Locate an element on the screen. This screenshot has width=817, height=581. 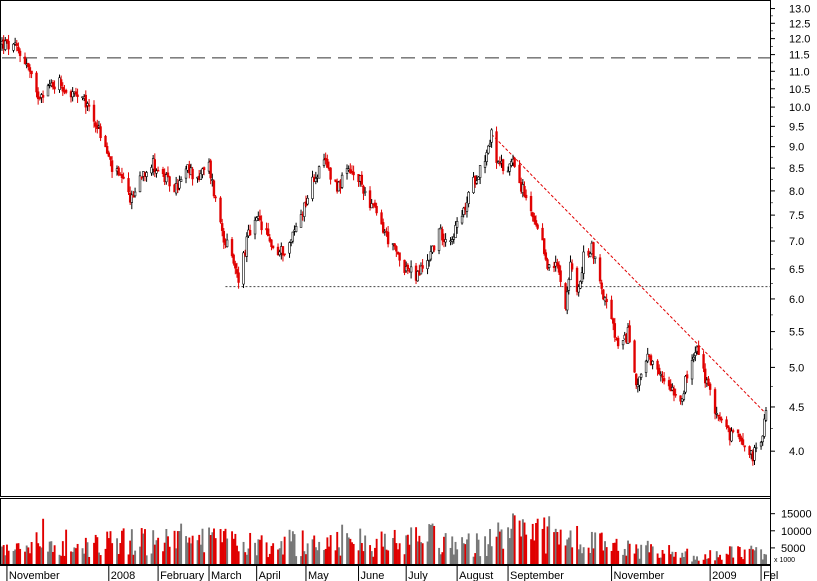
price-tick-label: 7.5 is located at coordinates (796, 216).